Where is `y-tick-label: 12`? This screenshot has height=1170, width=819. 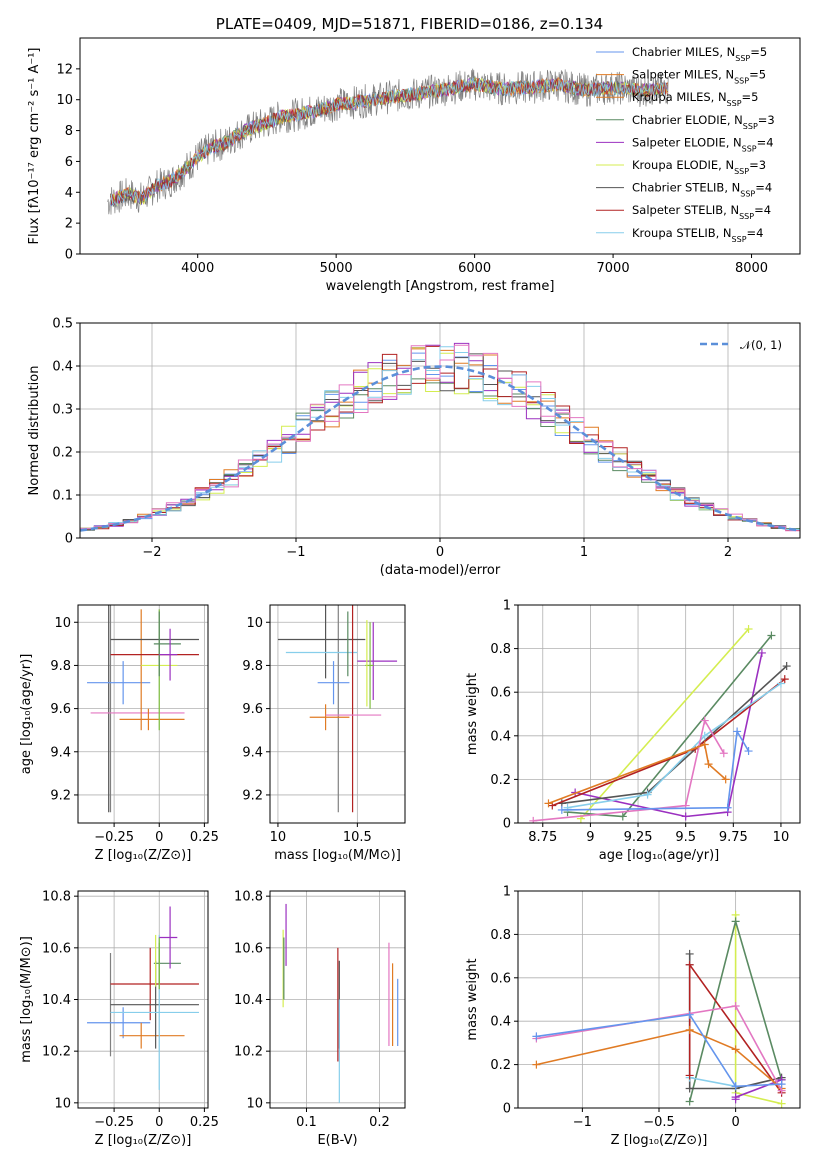
y-tick-label: 12 is located at coordinates (64, 69).